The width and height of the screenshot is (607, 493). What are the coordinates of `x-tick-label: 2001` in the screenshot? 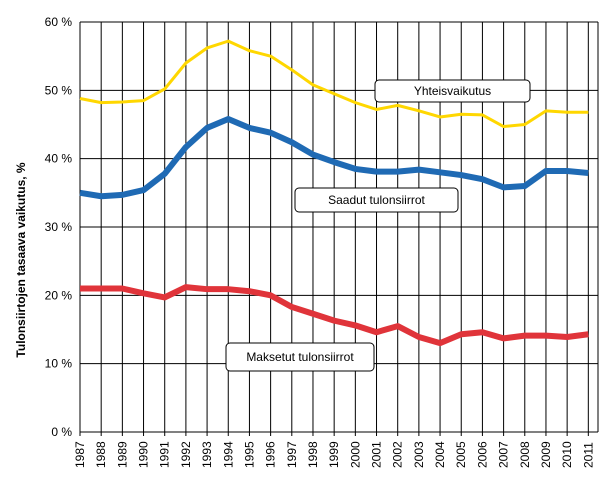 It's located at (377, 454).